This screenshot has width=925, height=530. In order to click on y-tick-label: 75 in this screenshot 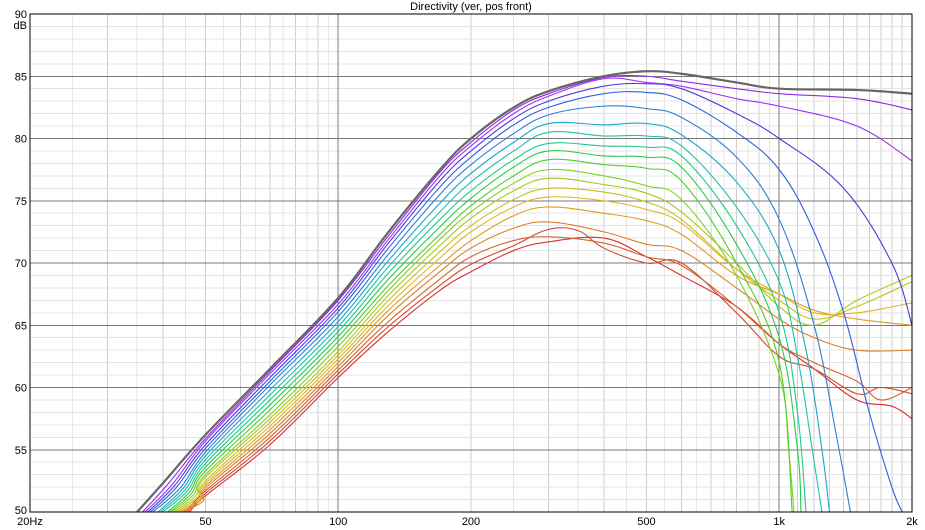, I will do `click(21, 202)`.